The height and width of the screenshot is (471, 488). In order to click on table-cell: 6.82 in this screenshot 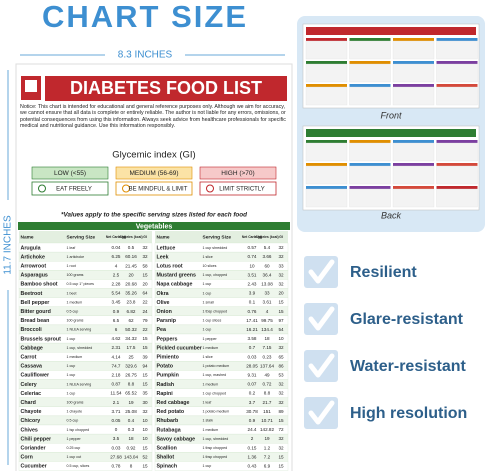, I will do `click(131, 311)`.